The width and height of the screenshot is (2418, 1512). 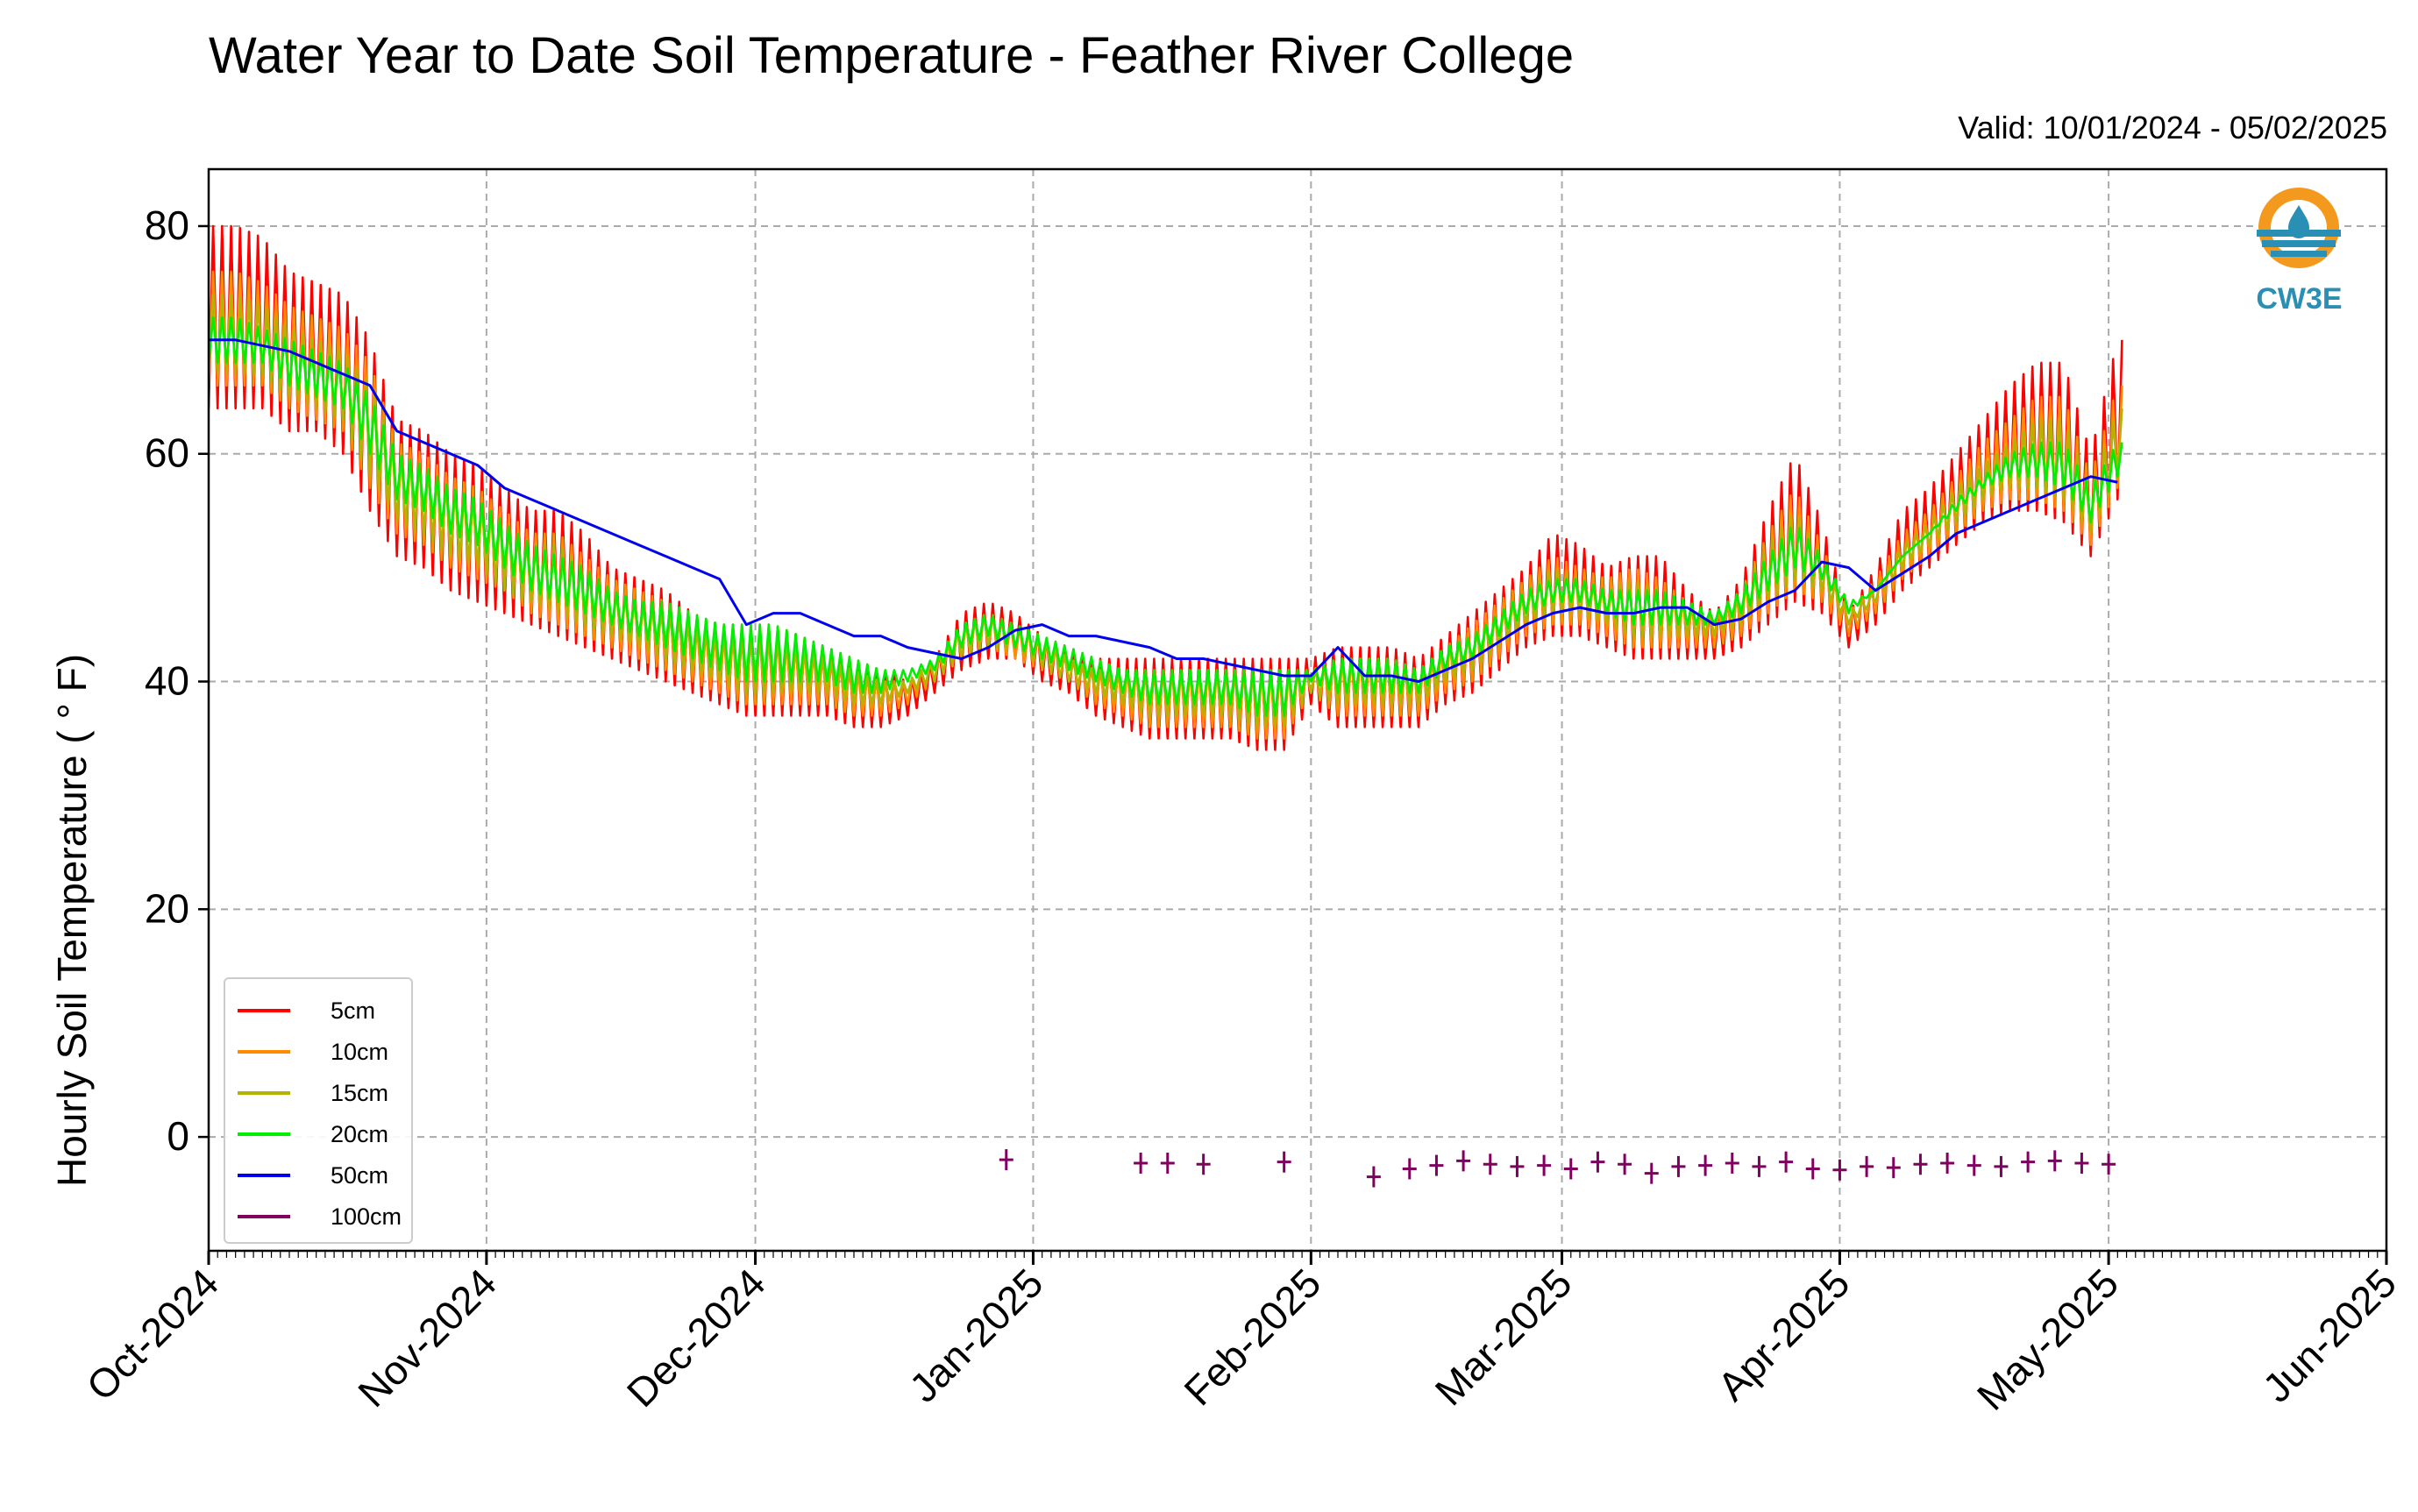 I want to click on legend-swatch-5cm, so click(x=264, y=1010).